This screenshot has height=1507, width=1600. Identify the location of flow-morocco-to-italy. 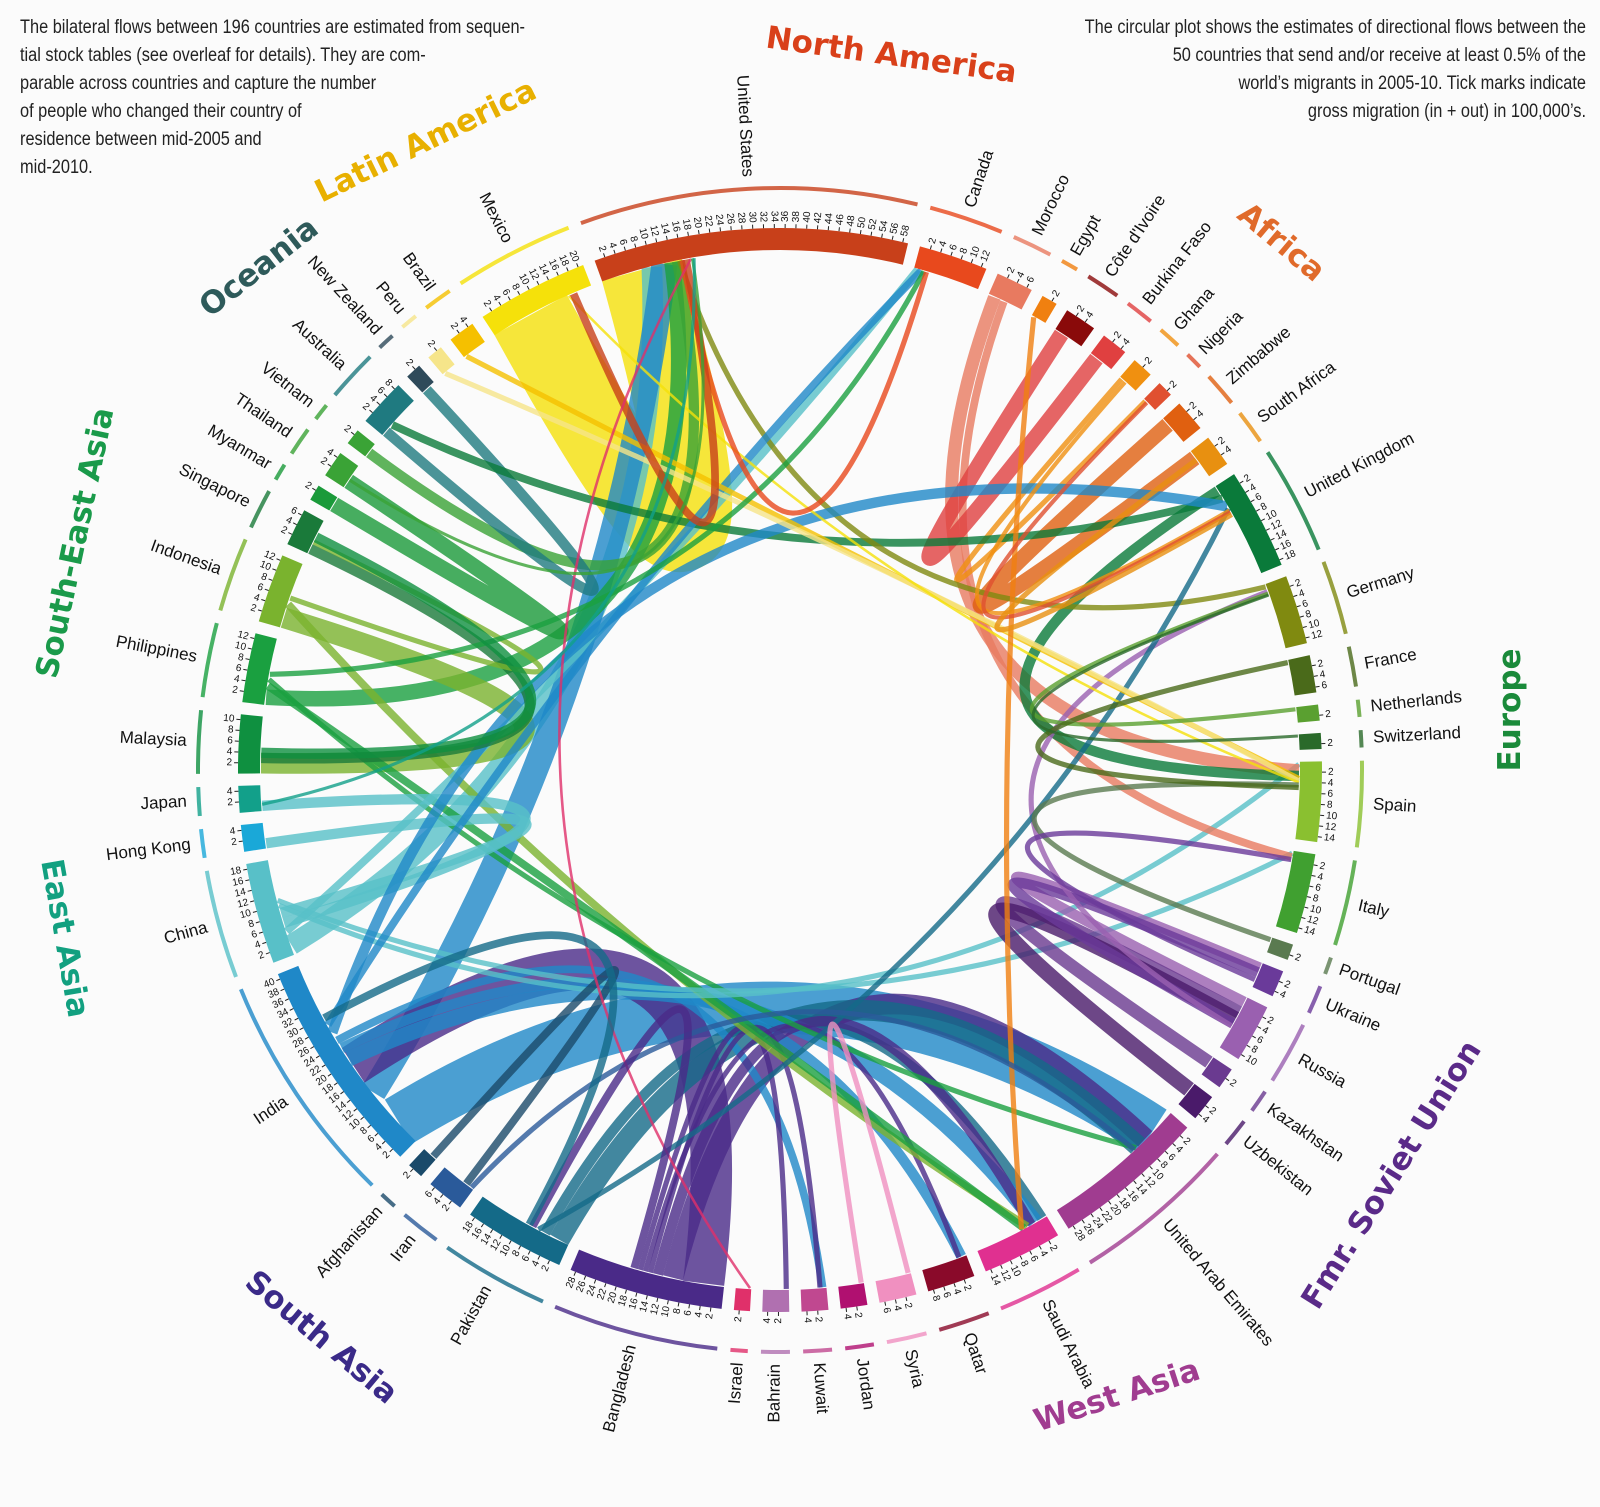
(1125, 580).